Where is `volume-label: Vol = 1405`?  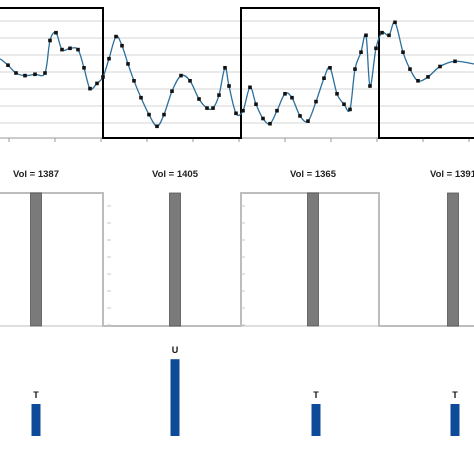 volume-label: Vol = 1405 is located at coordinates (175, 174).